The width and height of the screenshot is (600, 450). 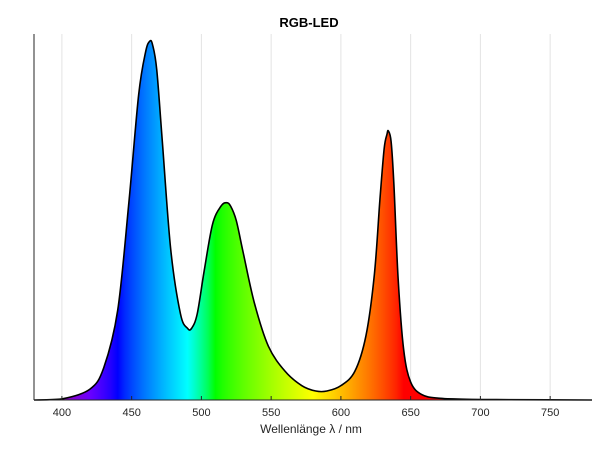 What do you see at coordinates (480, 413) in the screenshot?
I see `x-tick-label: 700` at bounding box center [480, 413].